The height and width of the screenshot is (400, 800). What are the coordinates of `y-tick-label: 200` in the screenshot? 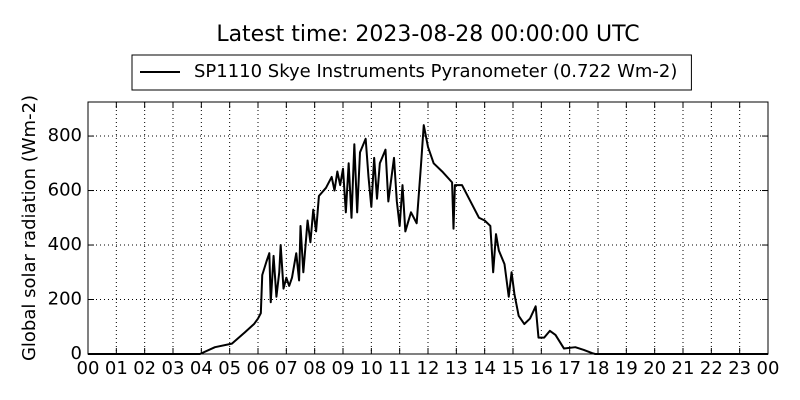 It's located at (65, 299).